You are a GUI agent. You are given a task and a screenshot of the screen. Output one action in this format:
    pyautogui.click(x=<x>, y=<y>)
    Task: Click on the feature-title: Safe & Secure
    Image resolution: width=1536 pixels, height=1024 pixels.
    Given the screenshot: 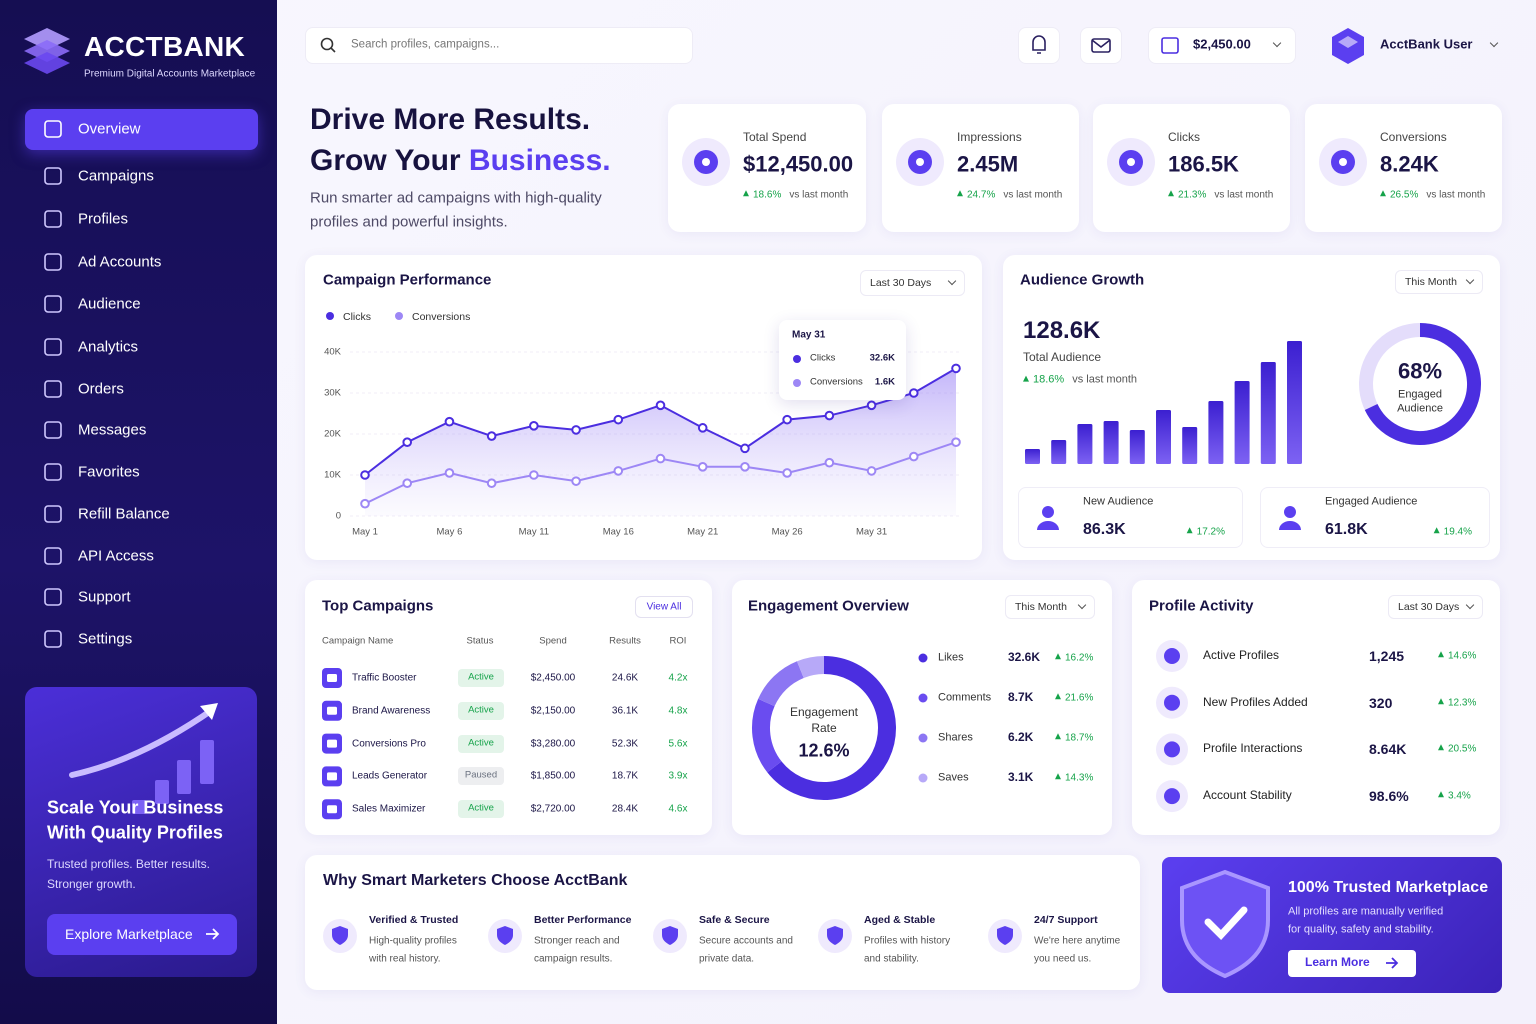 What is the action you would take?
    pyautogui.click(x=734, y=919)
    